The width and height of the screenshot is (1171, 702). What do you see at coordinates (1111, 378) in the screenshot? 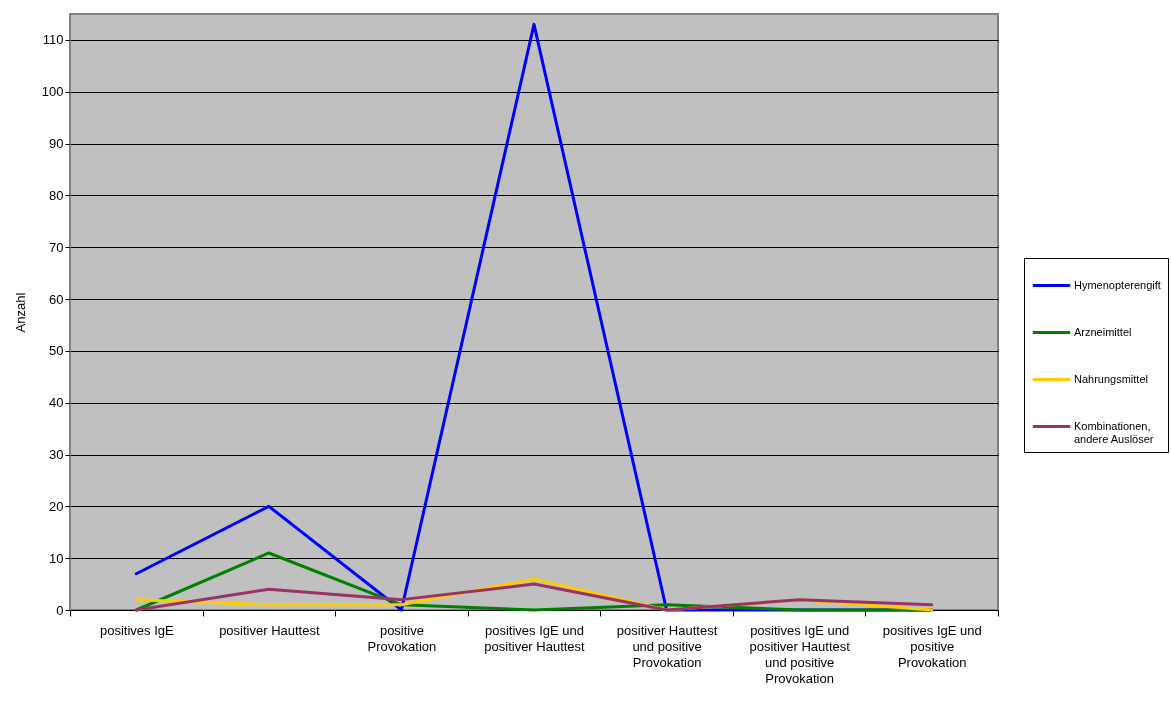
I see `legend-label: Nahrungsmittel` at bounding box center [1111, 378].